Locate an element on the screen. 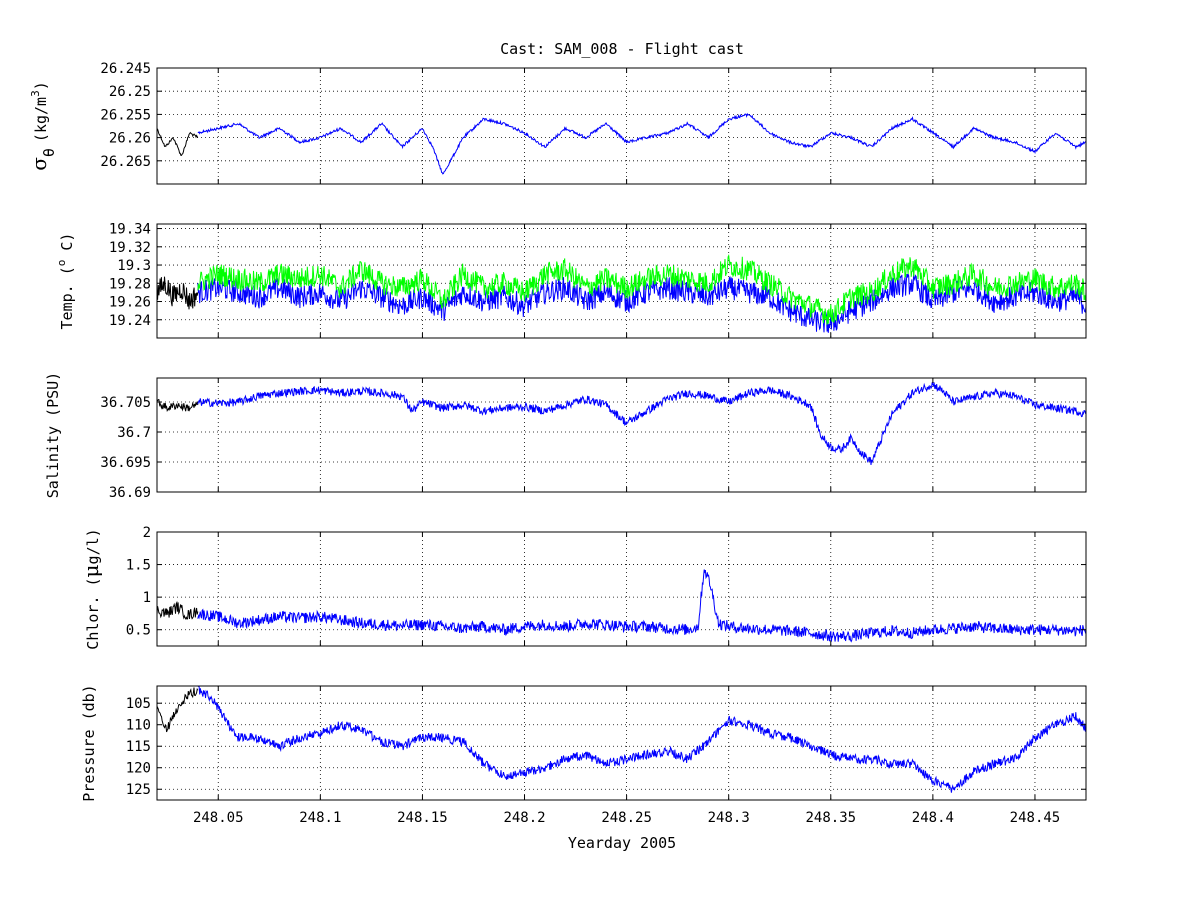 This screenshot has width=1200, height=900. panel-sigma-theta: 26.245 26.25 26.255 26.26 26.265 σθ(kg/m3) is located at coordinates (557, 123).